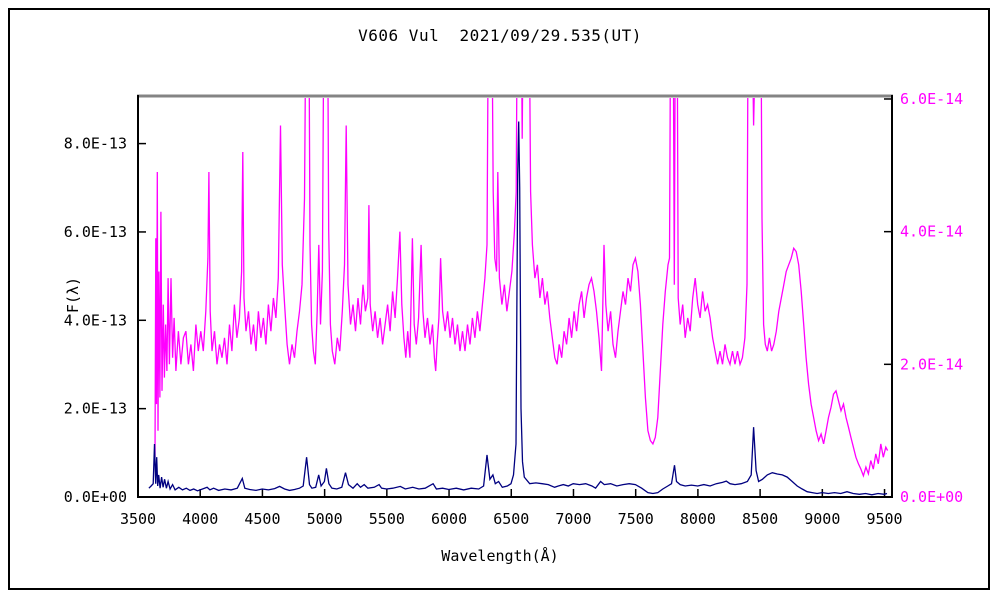 This screenshot has height=600, width=1000. What do you see at coordinates (573, 519) in the screenshot?
I see `x-tick-label: 7000` at bounding box center [573, 519].